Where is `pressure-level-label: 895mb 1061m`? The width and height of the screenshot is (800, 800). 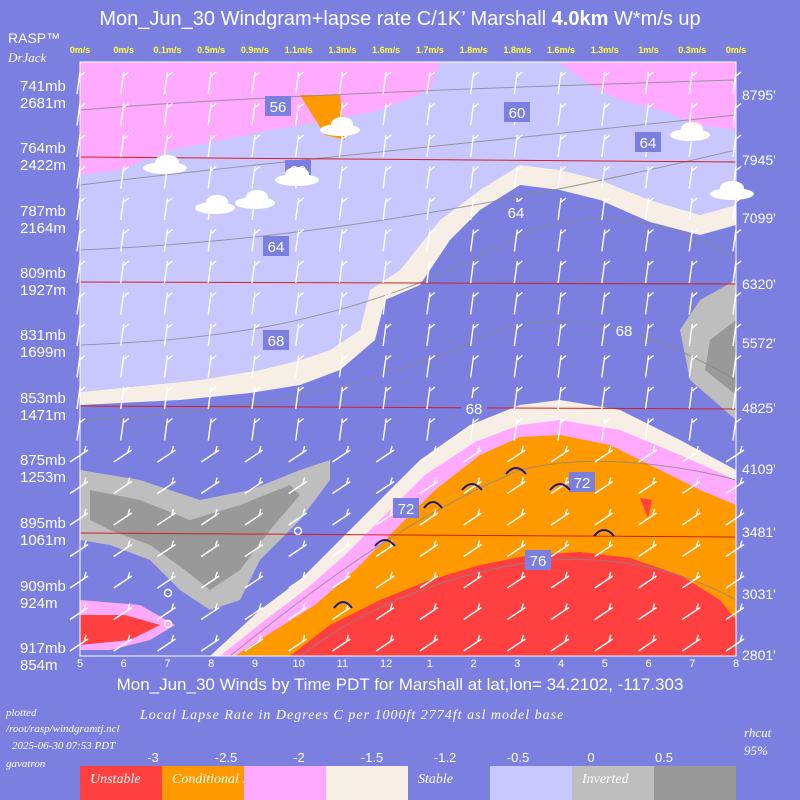 pressure-level-label: 895mb 1061m is located at coordinates (39, 532).